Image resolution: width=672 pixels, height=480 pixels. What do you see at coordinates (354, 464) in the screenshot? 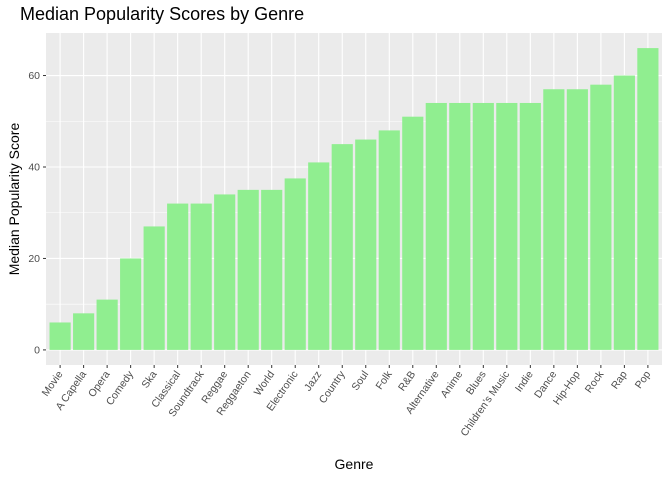
I see `x-axis-title: Genre` at bounding box center [354, 464].